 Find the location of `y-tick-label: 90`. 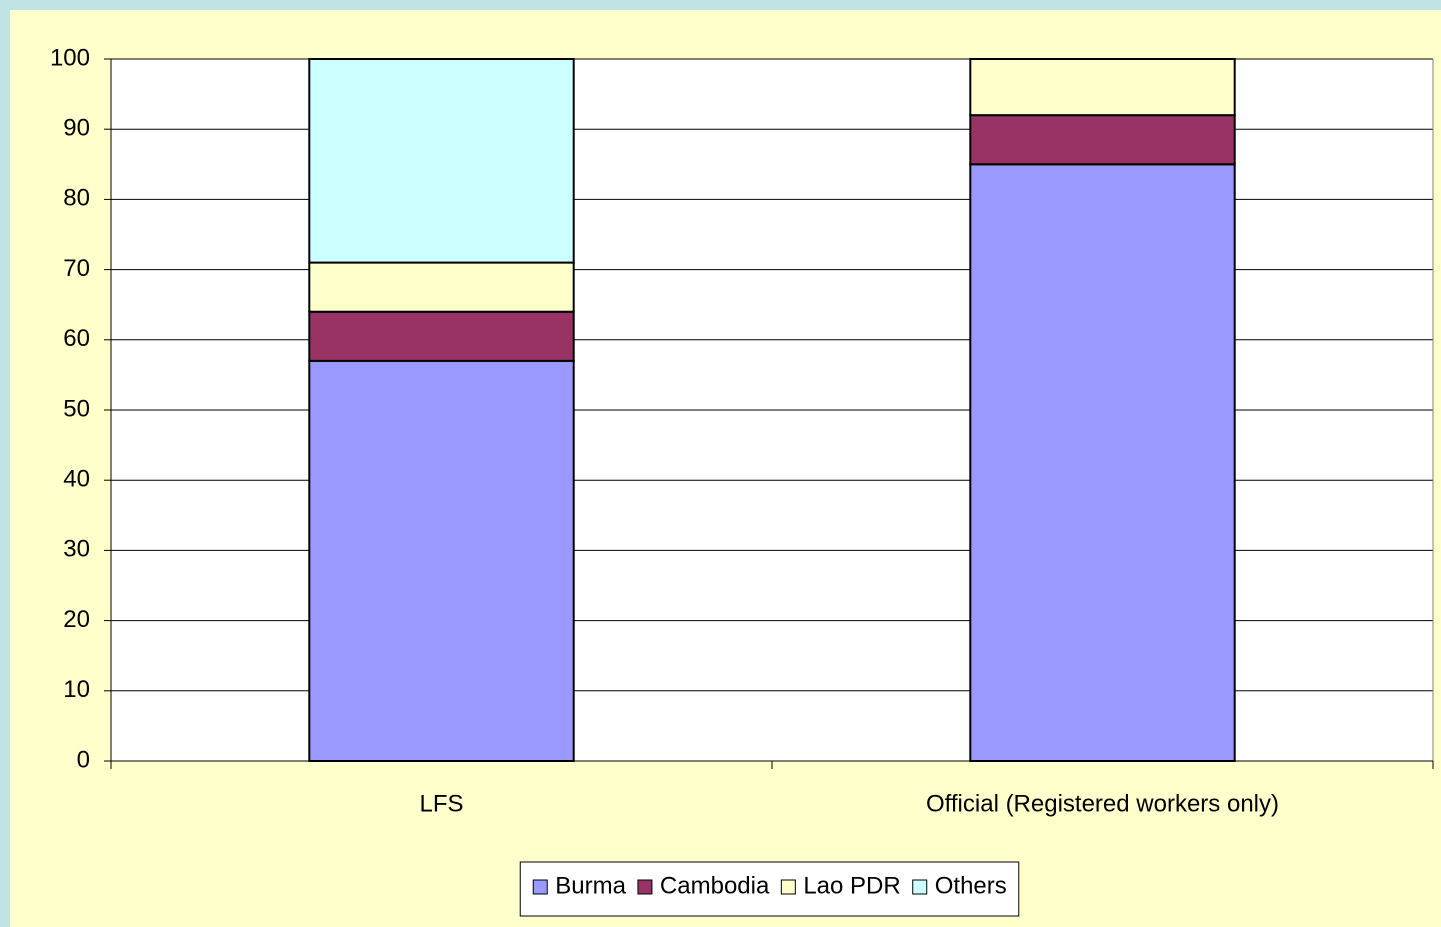

y-tick-label: 90 is located at coordinates (76, 128).